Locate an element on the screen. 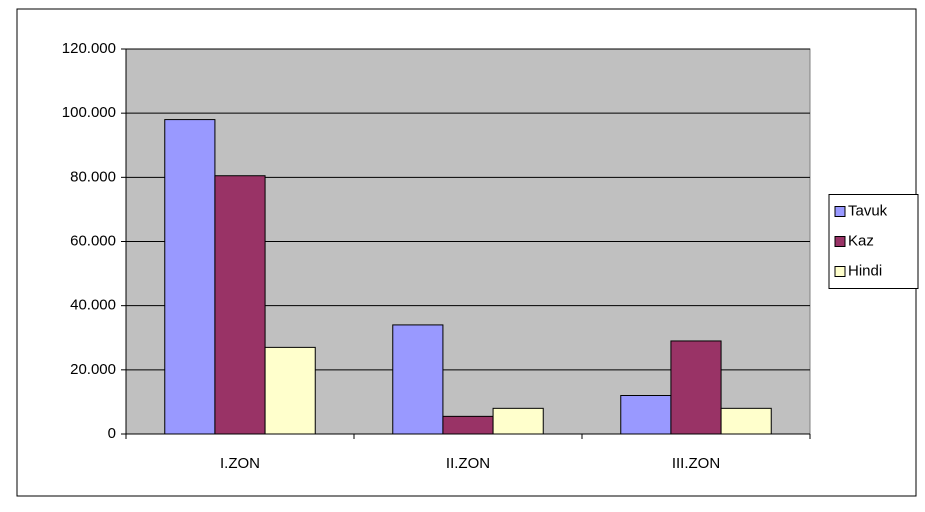  y-tick-label: 40.000 is located at coordinates (93, 305).